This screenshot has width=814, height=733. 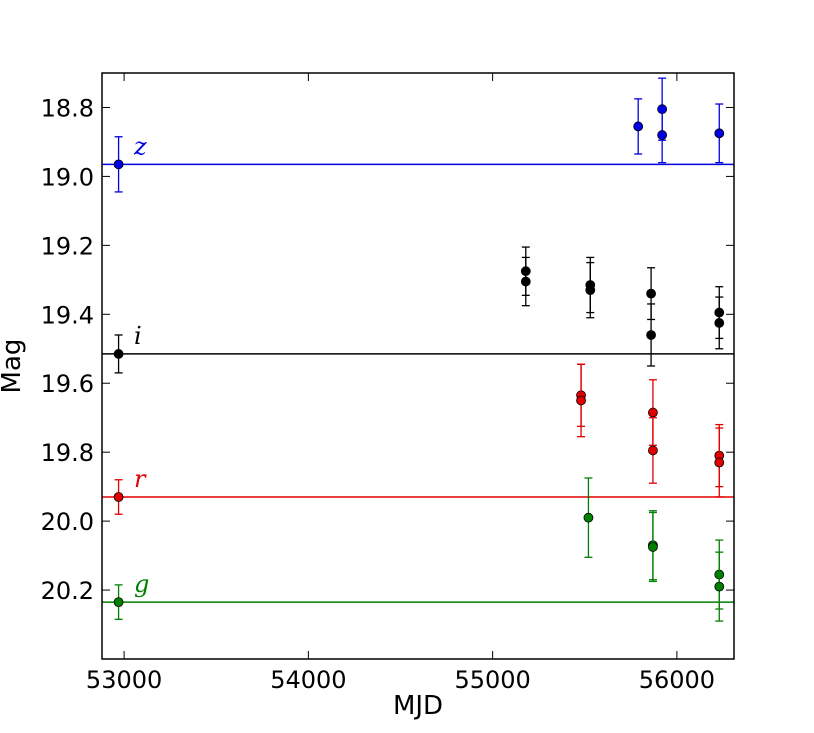 I want to click on x-tick-label: 53000, so click(x=124, y=680).